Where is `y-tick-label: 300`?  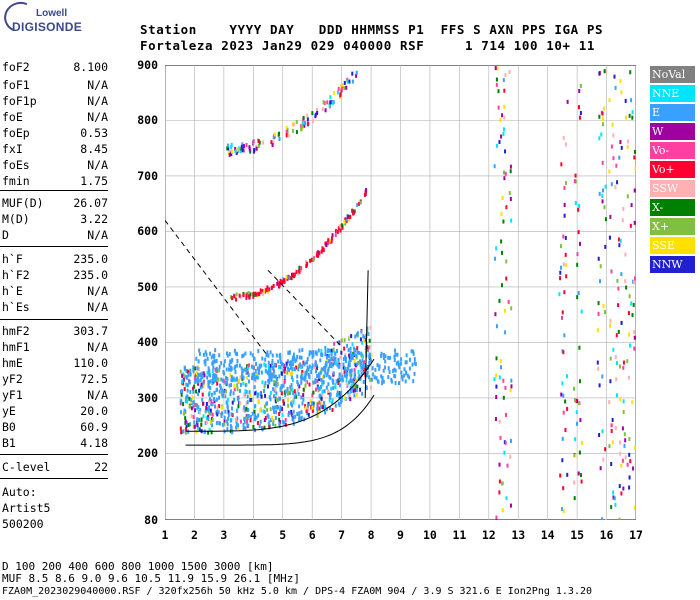 y-tick-label: 300 is located at coordinates (147, 397).